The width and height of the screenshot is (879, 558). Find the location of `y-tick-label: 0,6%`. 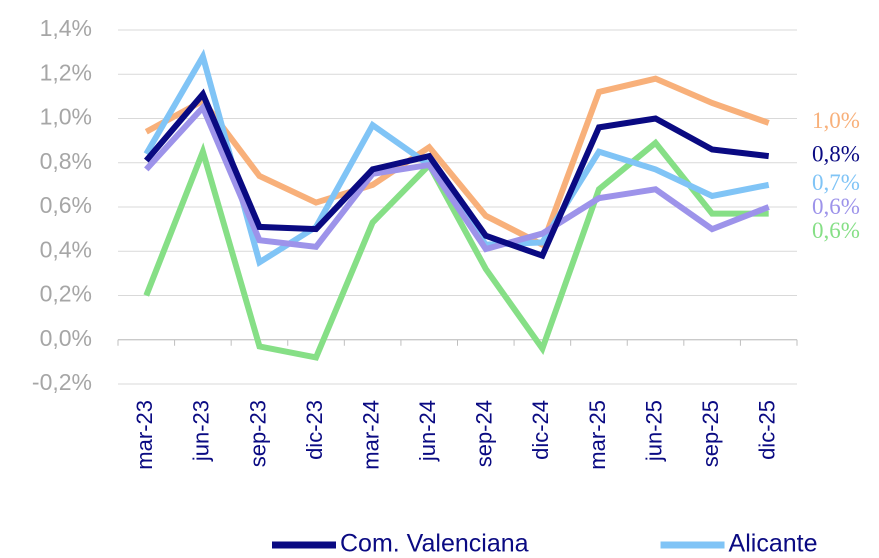

y-tick-label: 0,6% is located at coordinates (66, 205).